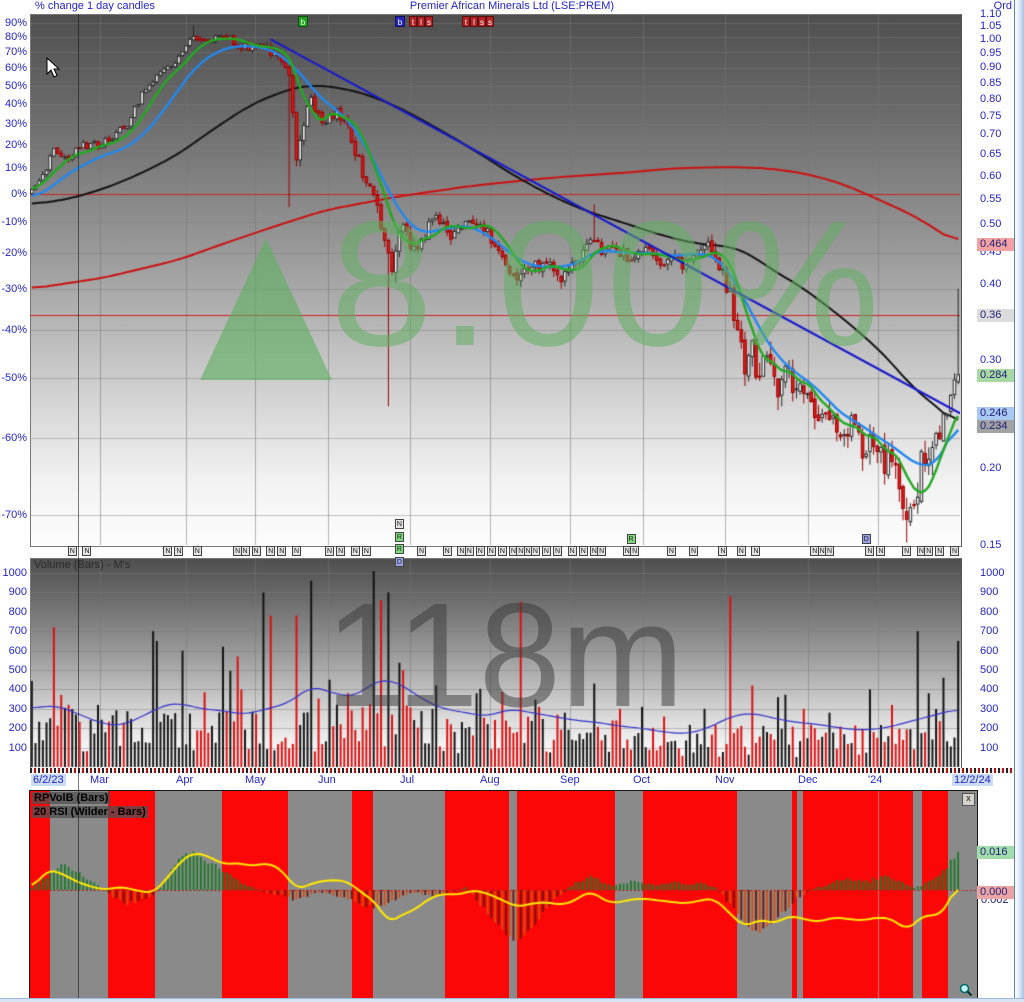  What do you see at coordinates (991, 154) in the screenshot?
I see `price-axis-tick: 0.65` at bounding box center [991, 154].